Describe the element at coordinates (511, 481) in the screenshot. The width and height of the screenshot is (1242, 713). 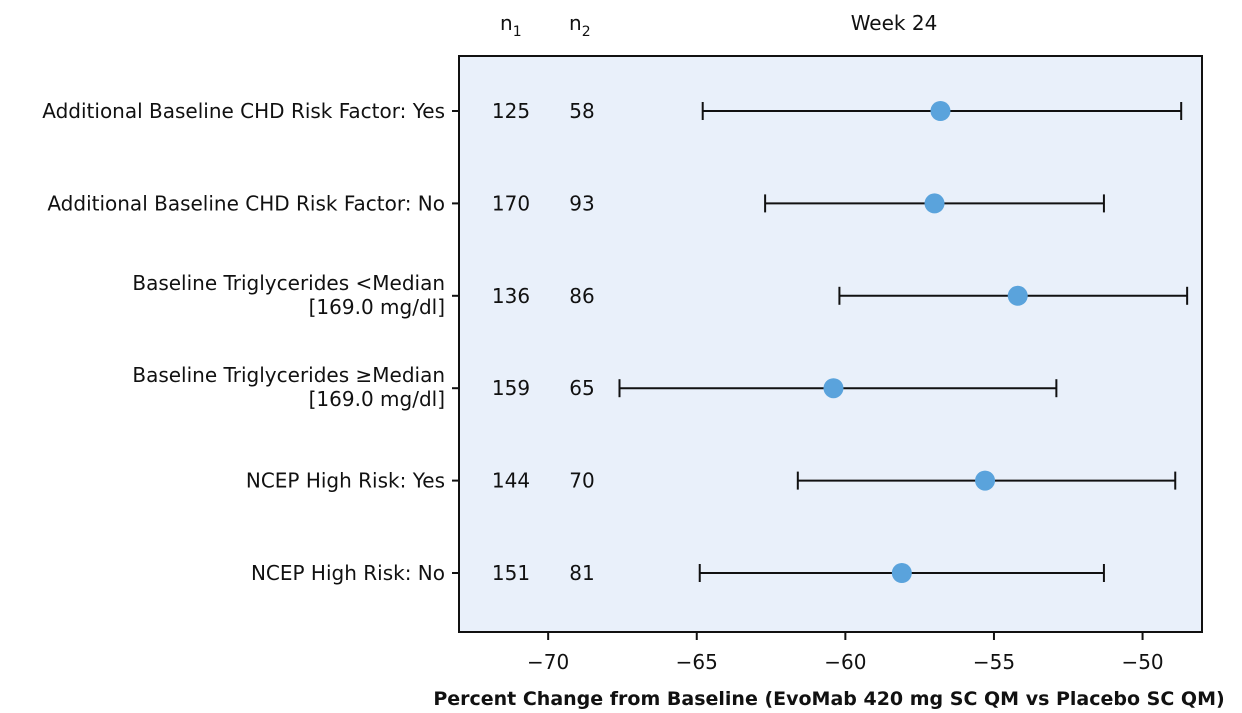
I see `n1-value: 144` at that location.